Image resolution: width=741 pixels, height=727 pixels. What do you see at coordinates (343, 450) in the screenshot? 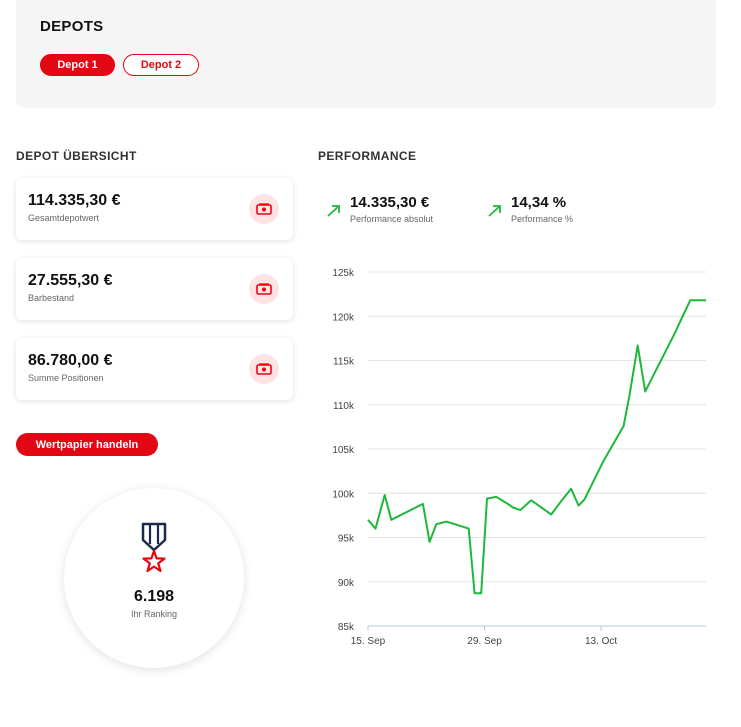
I see `y-tick-label: 105k` at bounding box center [343, 450].